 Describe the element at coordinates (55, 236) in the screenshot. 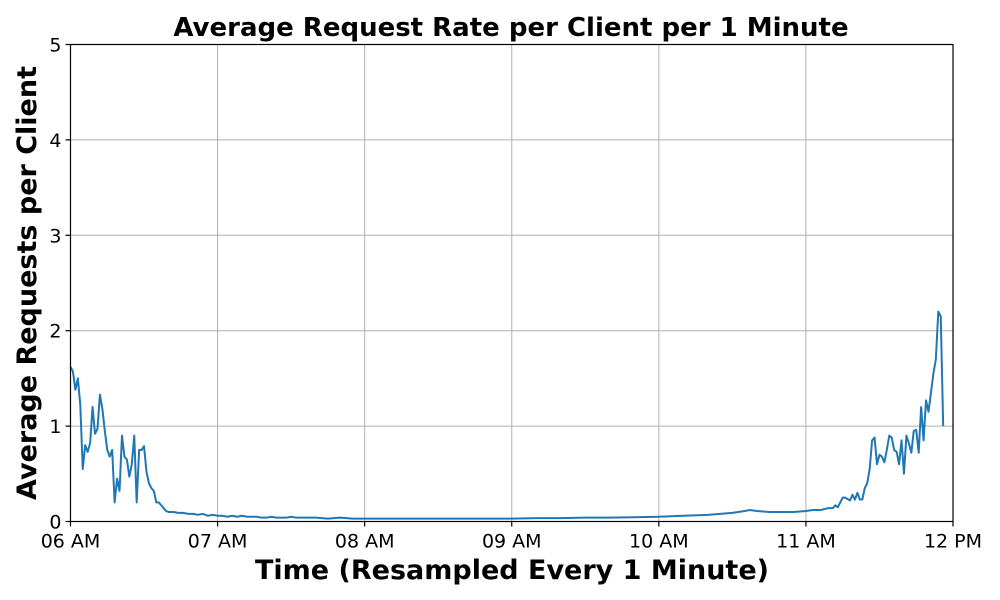

I see `y-tick-label: 3` at that location.